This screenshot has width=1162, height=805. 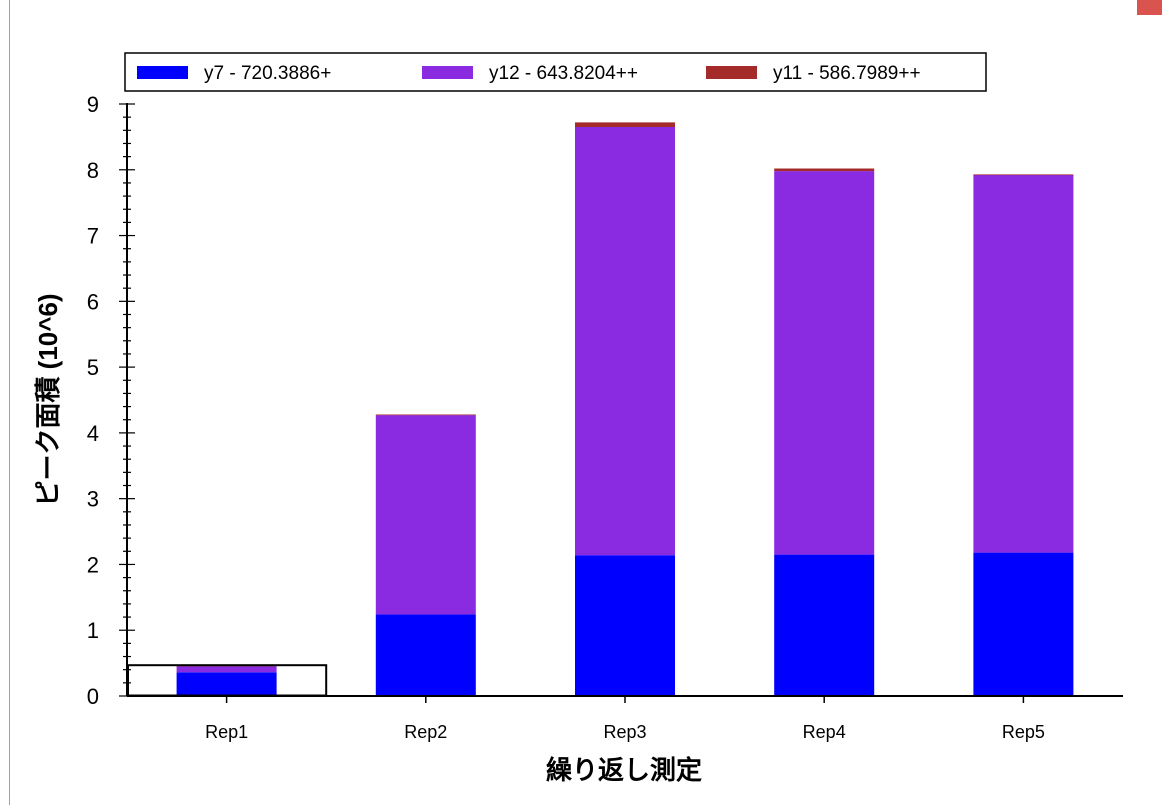 I want to click on x-axis-title: 繰り返し測定, so click(x=624, y=770).